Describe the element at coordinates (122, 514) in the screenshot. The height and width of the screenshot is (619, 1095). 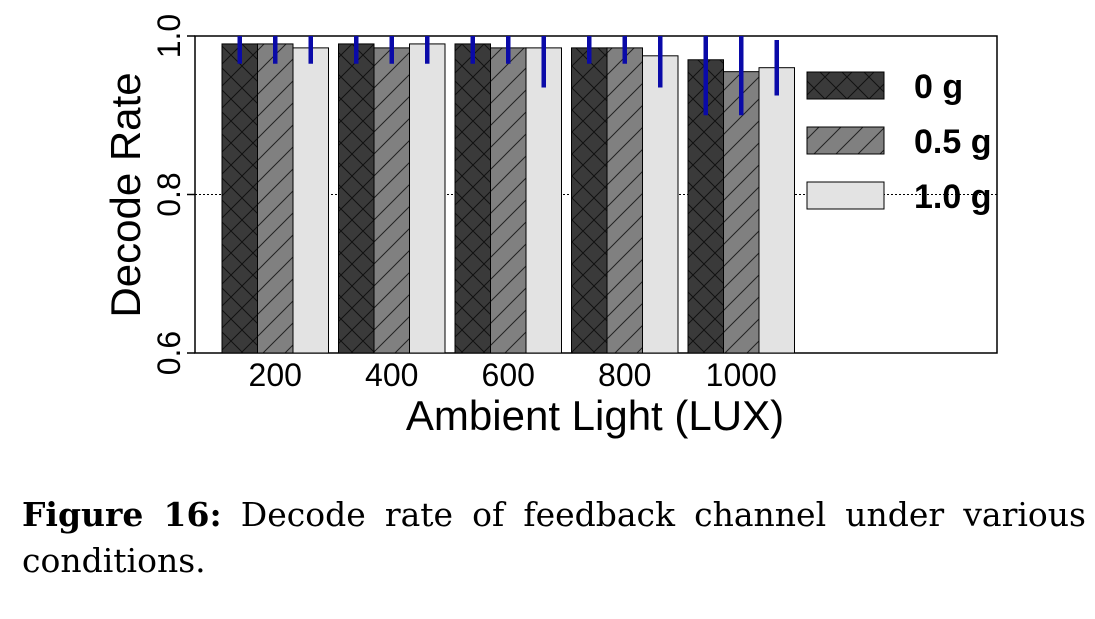
I see `caption-label: Figure 16:` at that location.